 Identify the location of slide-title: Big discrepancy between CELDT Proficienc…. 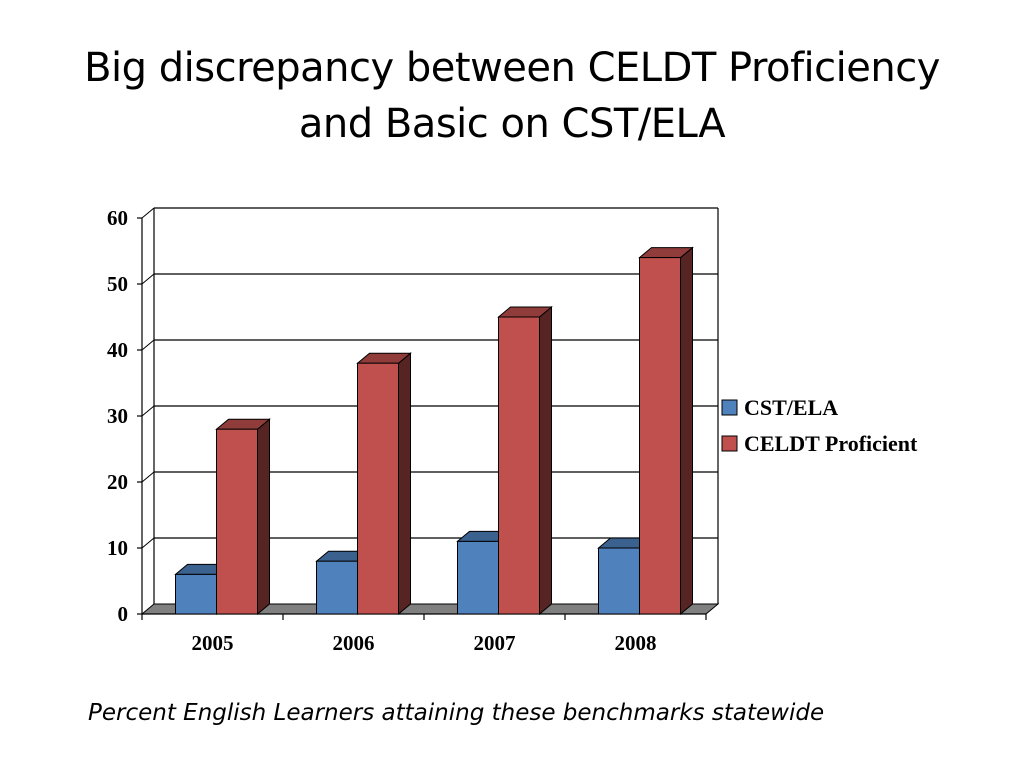
(512, 96).